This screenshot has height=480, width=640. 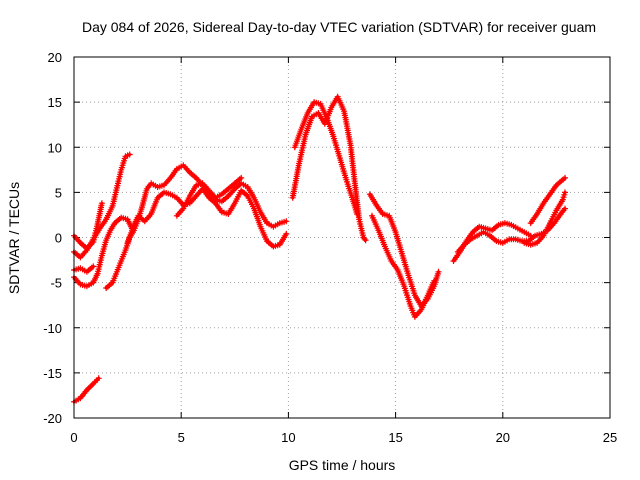 I want to click on y-tick-label: -15, so click(x=52, y=373).